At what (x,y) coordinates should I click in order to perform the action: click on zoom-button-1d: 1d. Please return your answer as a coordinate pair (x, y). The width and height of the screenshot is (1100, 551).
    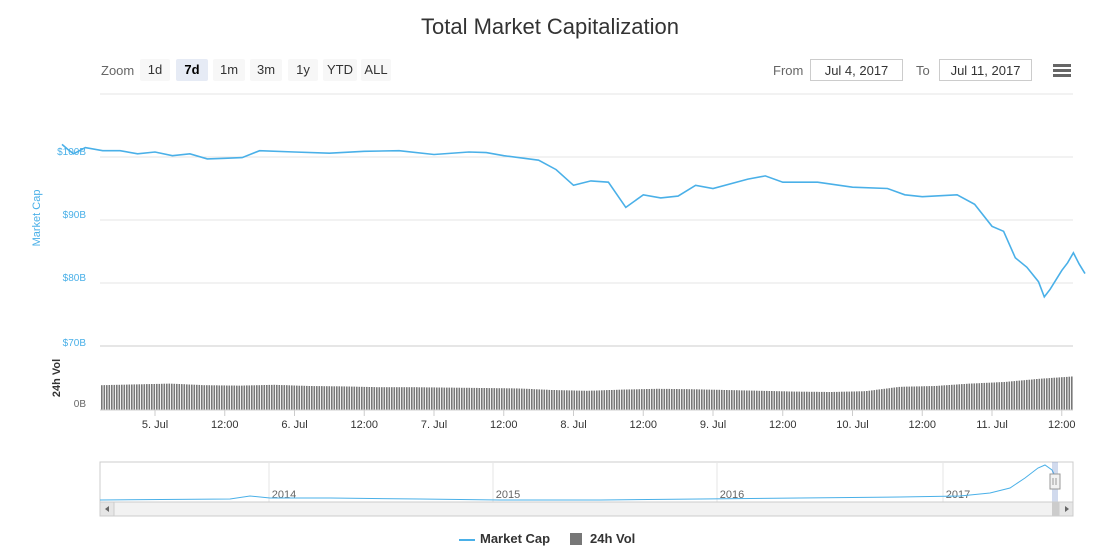
    Looking at the image, I should click on (155, 70).